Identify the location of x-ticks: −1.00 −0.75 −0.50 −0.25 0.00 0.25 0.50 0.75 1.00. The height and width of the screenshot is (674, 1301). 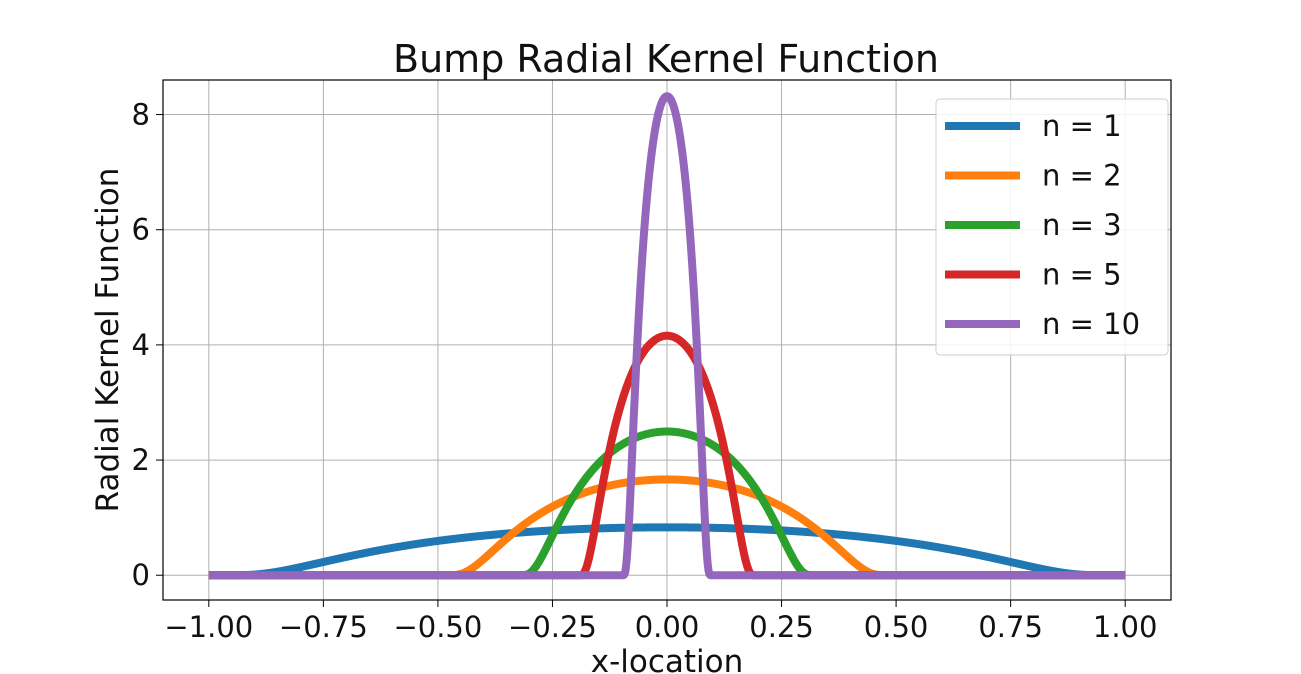
(660, 622).